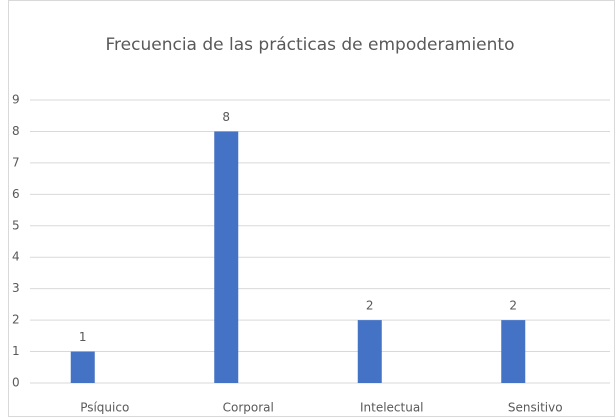  What do you see at coordinates (16, 288) in the screenshot?
I see `y-tick-label: 3` at bounding box center [16, 288].